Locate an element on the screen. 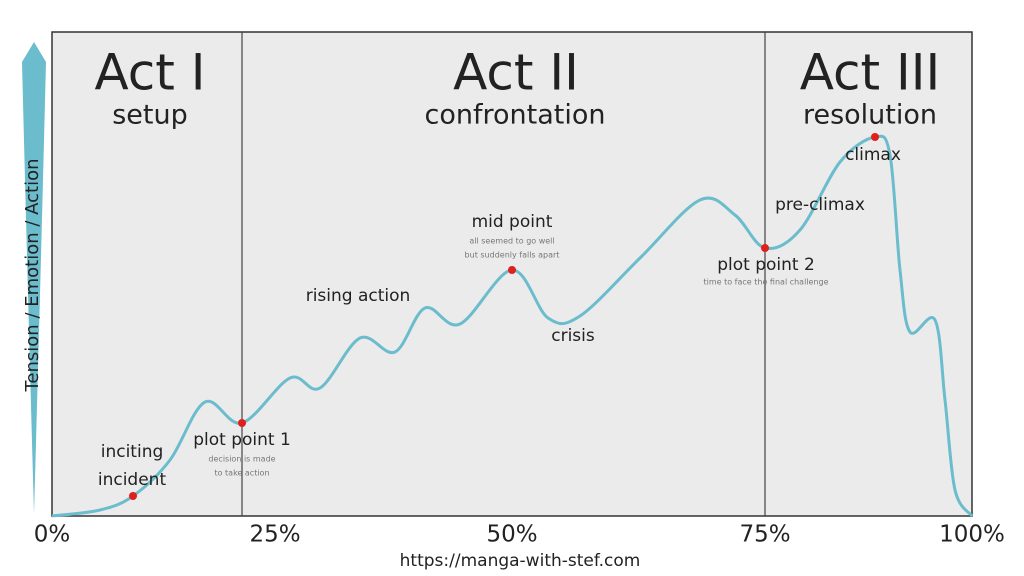  annotation-note: all seemed to go well is located at coordinates (511, 241).